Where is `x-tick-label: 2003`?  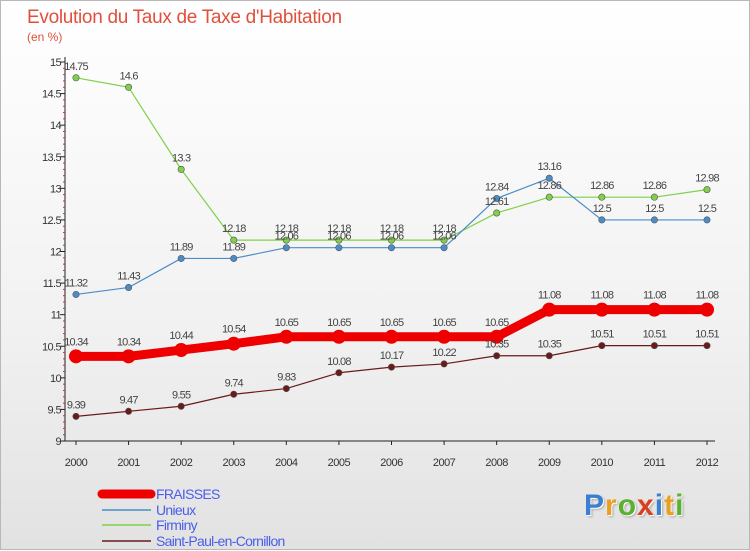
x-tick-label: 2003 is located at coordinates (234, 463).